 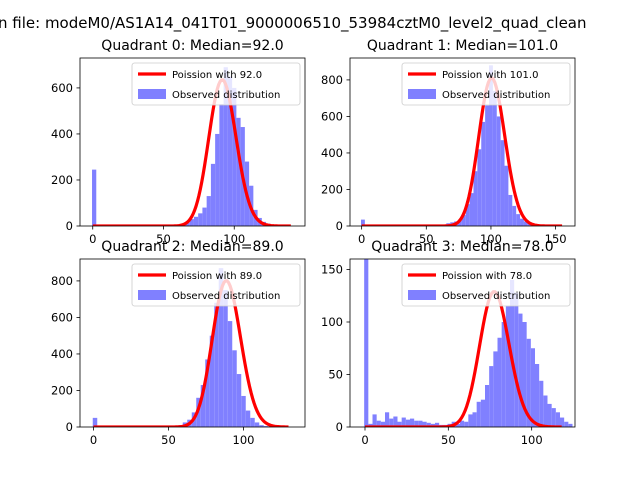 I want to click on legend-poisson-label: Poission with 78.0, so click(x=487, y=276).